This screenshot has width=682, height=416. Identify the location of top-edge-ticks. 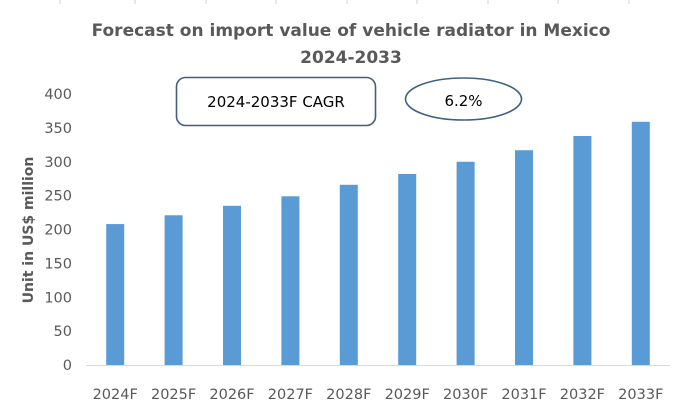
(344, 2).